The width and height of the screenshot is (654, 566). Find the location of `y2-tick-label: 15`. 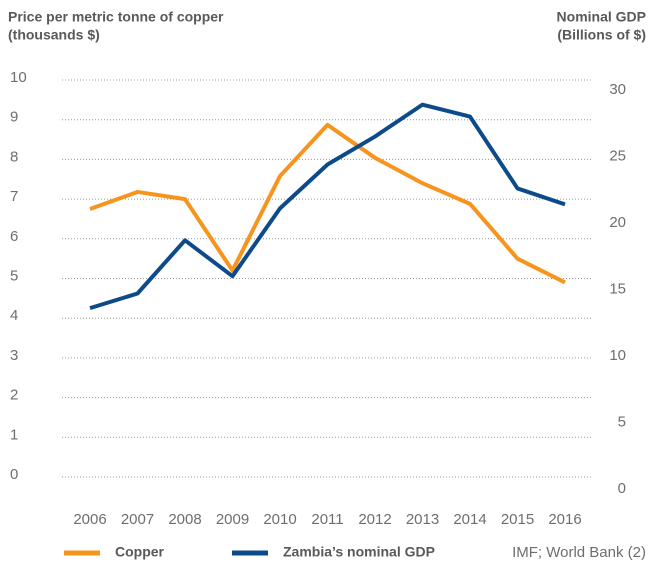

y2-tick-label: 15 is located at coordinates (617, 288).